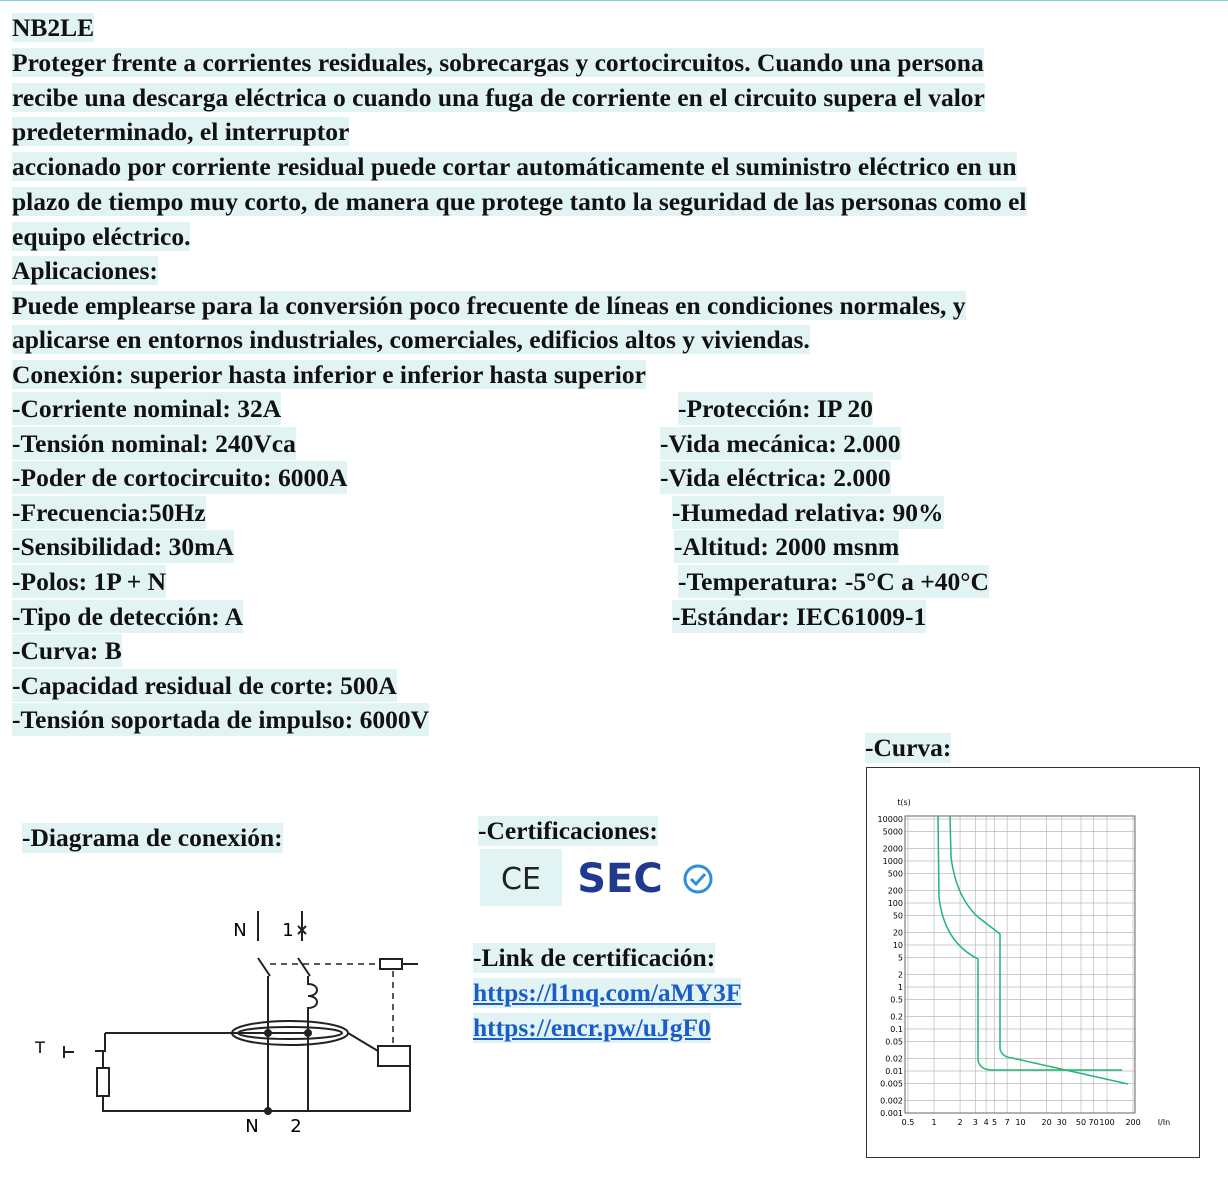 The width and height of the screenshot is (1228, 1178). Describe the element at coordinates (896, 1016) in the screenshot. I see `y-tick-label: 0.2` at that location.